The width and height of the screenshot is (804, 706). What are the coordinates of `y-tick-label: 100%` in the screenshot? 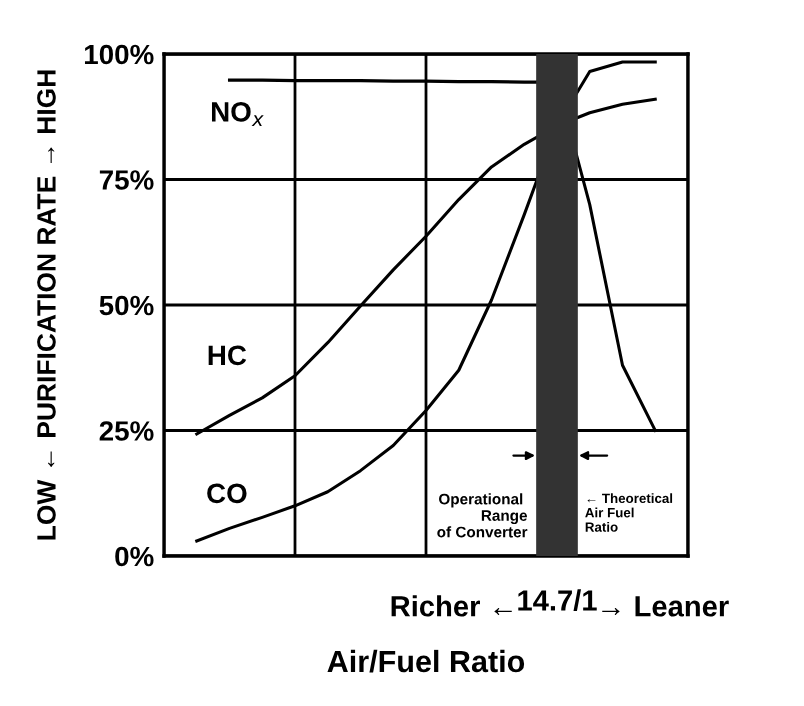 It's located at (119, 54).